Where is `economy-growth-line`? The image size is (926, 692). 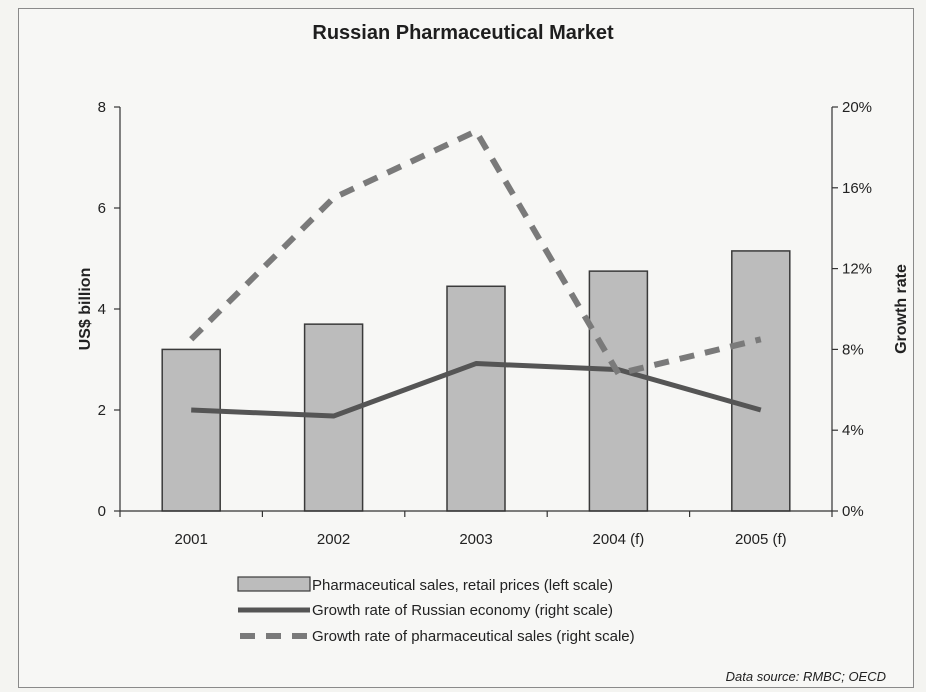 economy-growth-line is located at coordinates (476, 390).